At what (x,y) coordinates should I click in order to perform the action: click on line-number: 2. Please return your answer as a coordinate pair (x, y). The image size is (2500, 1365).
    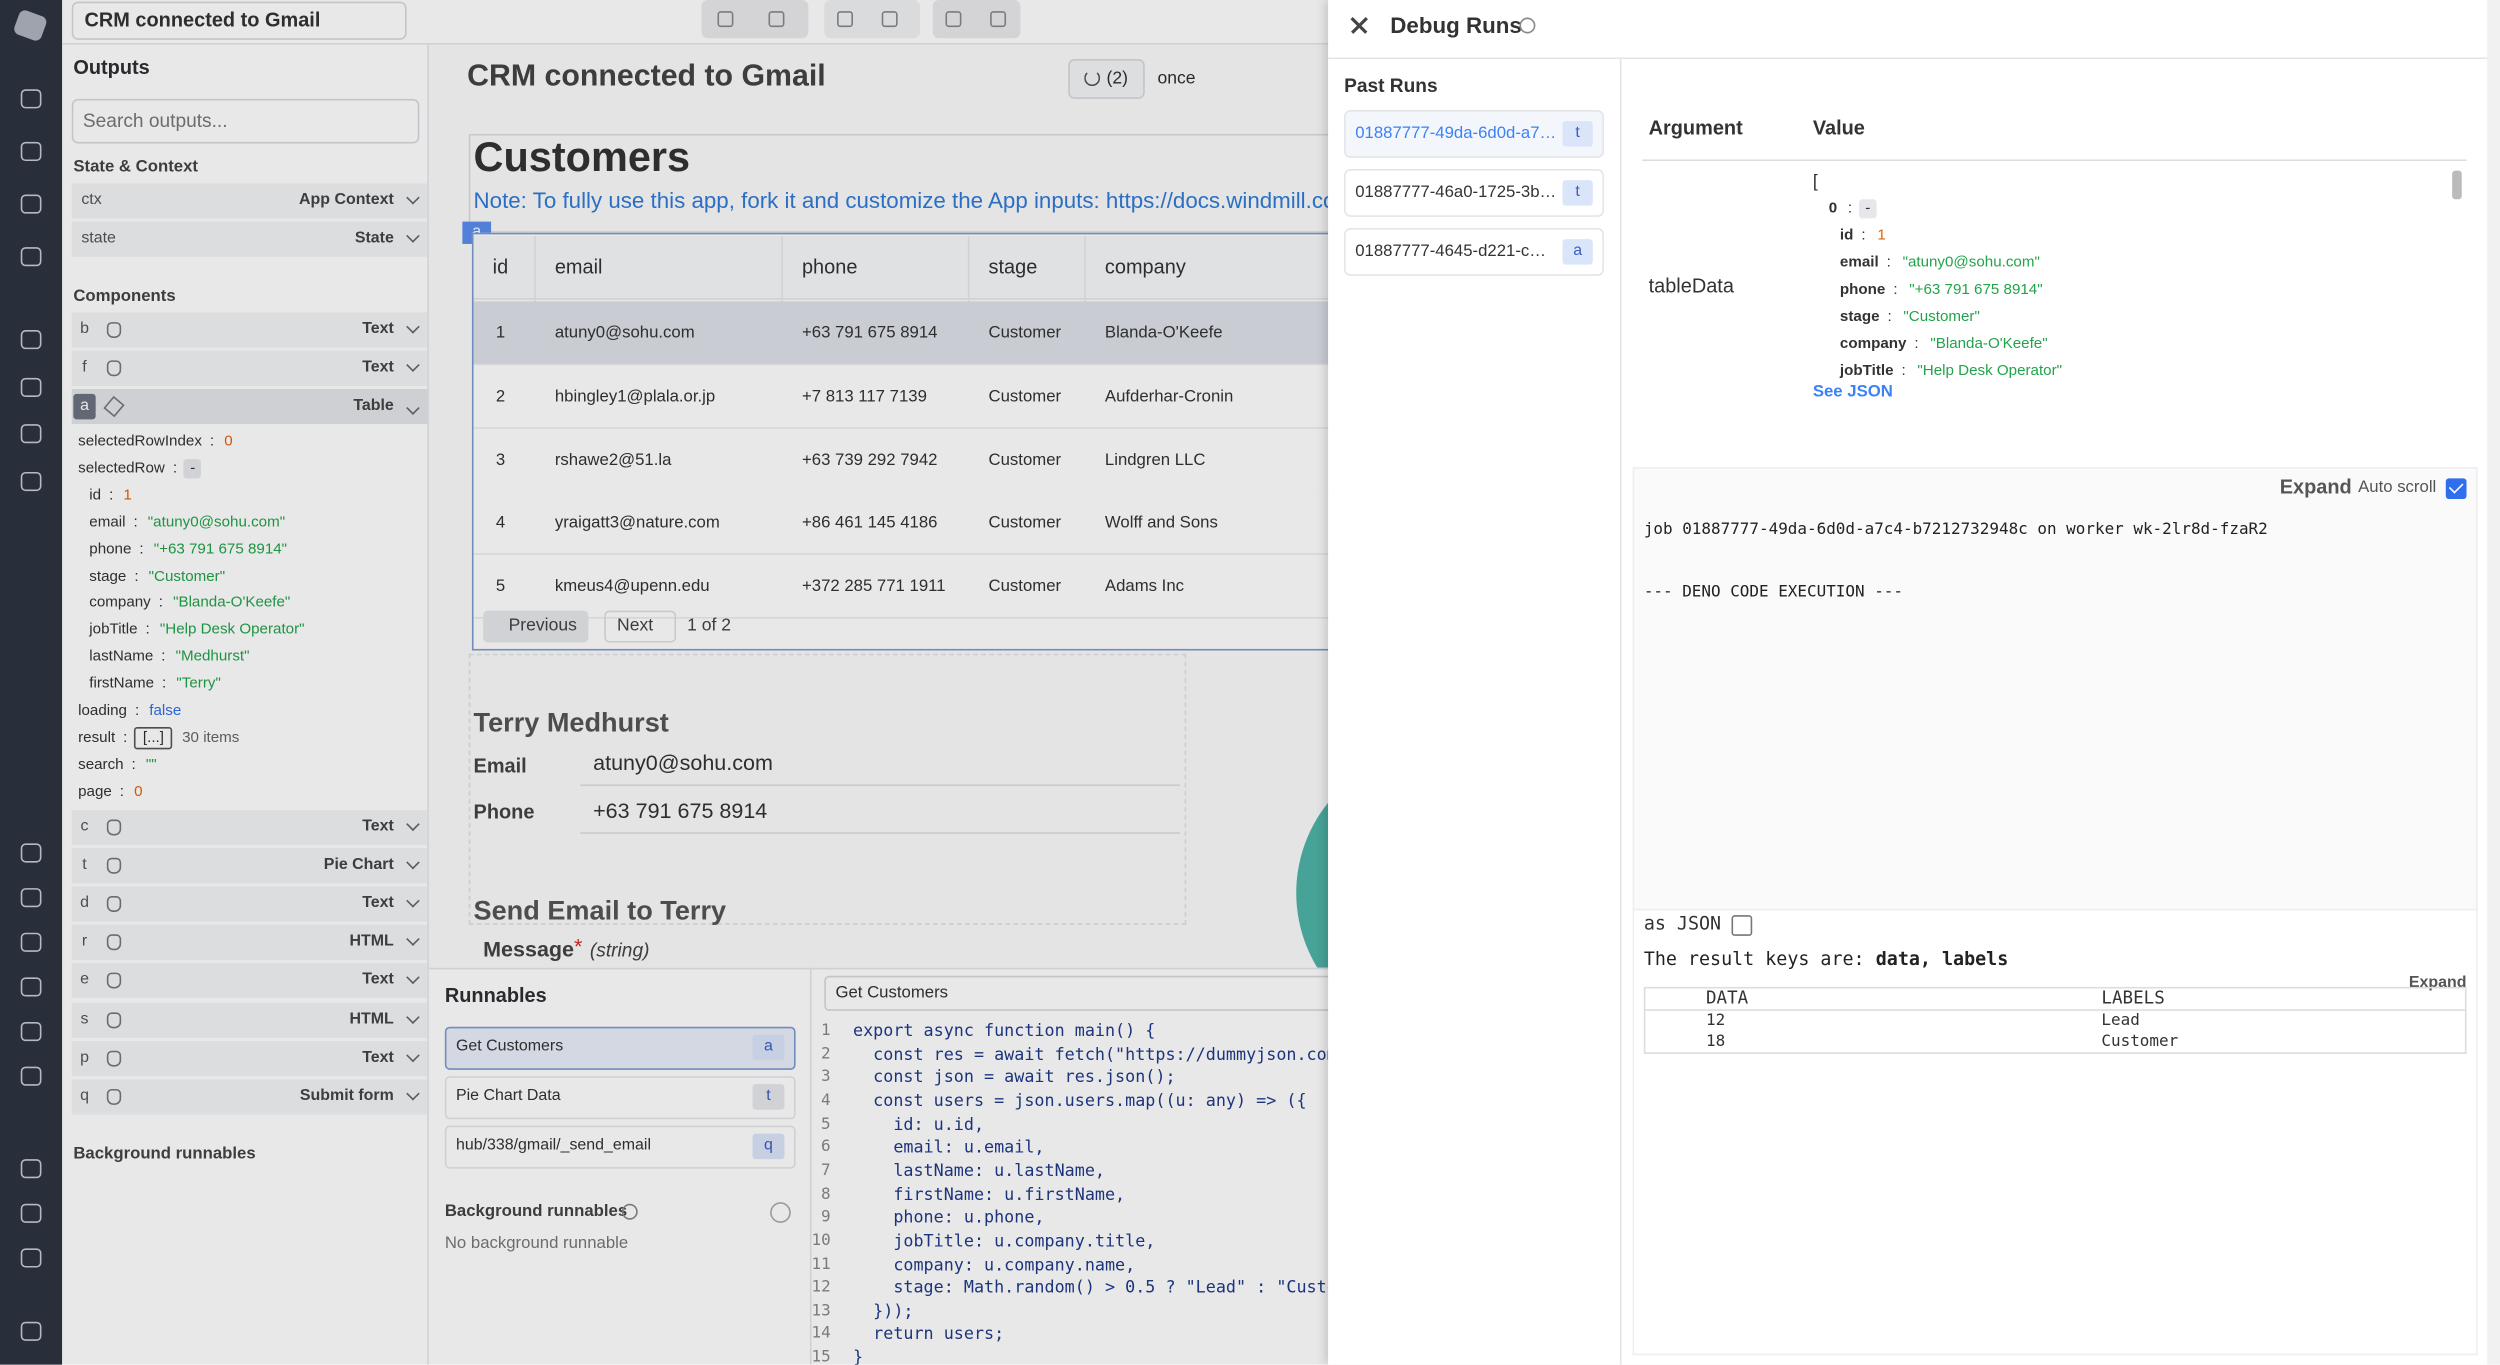
    Looking at the image, I should click on (826, 1054).